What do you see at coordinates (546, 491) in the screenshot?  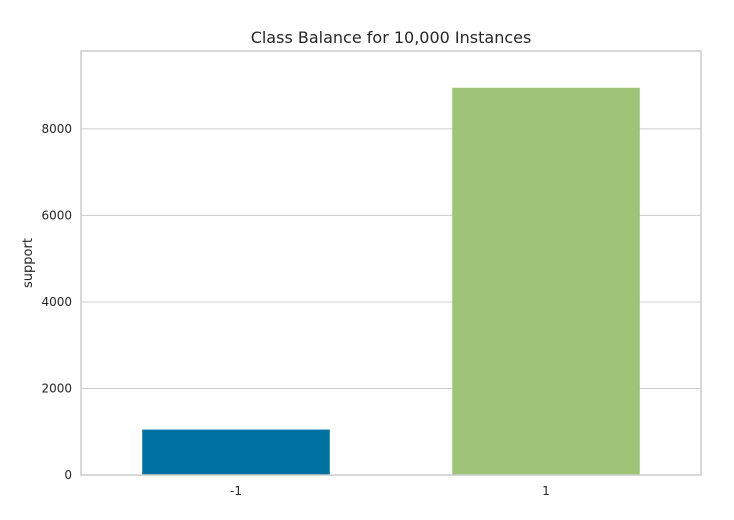 I see `x-tick-label: 1` at bounding box center [546, 491].